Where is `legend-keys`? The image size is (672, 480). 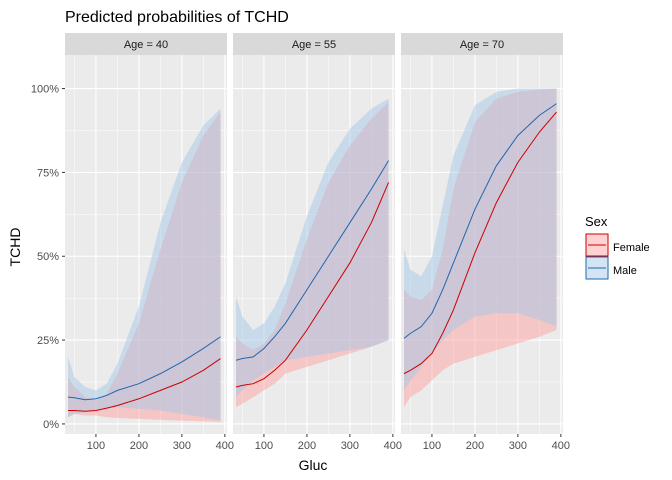
legend-keys is located at coordinates (597, 256).